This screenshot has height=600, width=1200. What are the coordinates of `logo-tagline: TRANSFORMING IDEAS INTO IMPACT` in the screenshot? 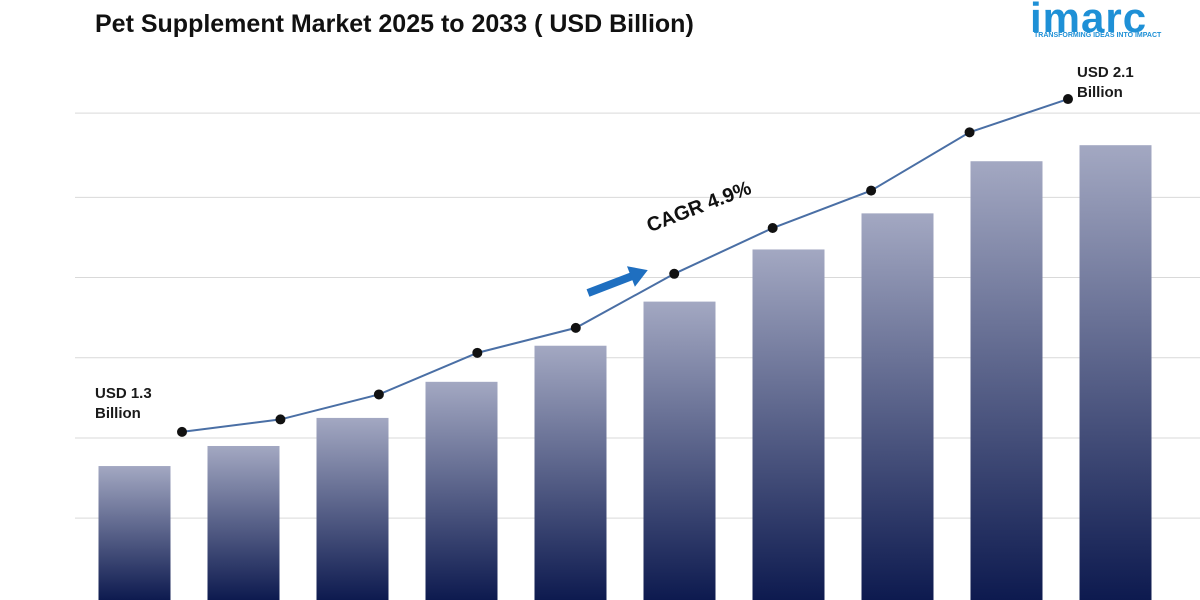 It's located at (1098, 35).